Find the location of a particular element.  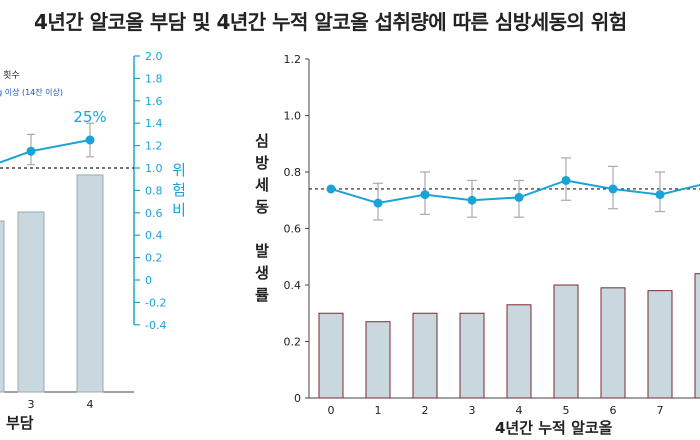

y-axis-label-char: 세 is located at coordinates (262, 185).